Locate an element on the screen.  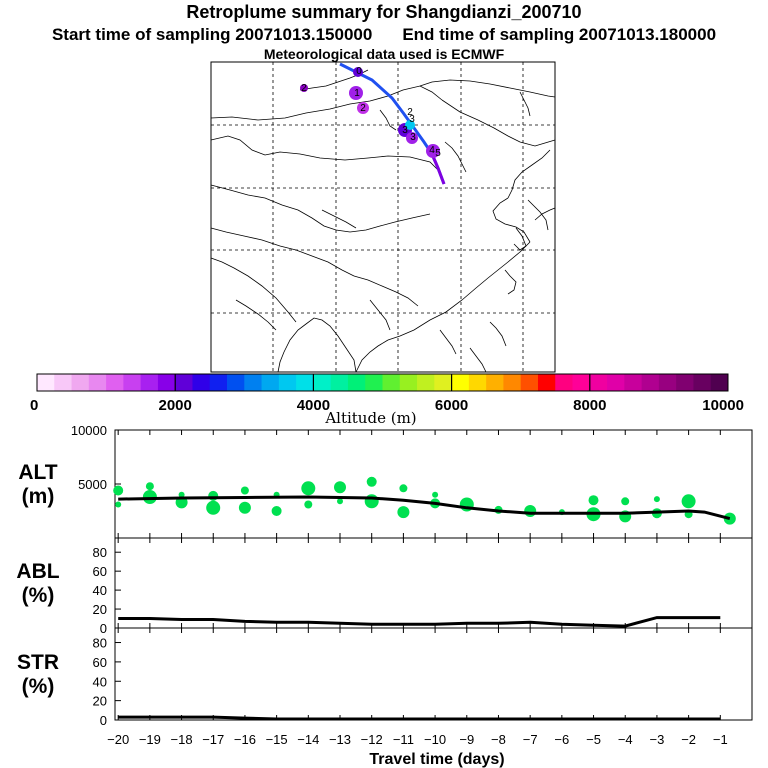
y-tick-label: 60 is located at coordinates (100, 662).